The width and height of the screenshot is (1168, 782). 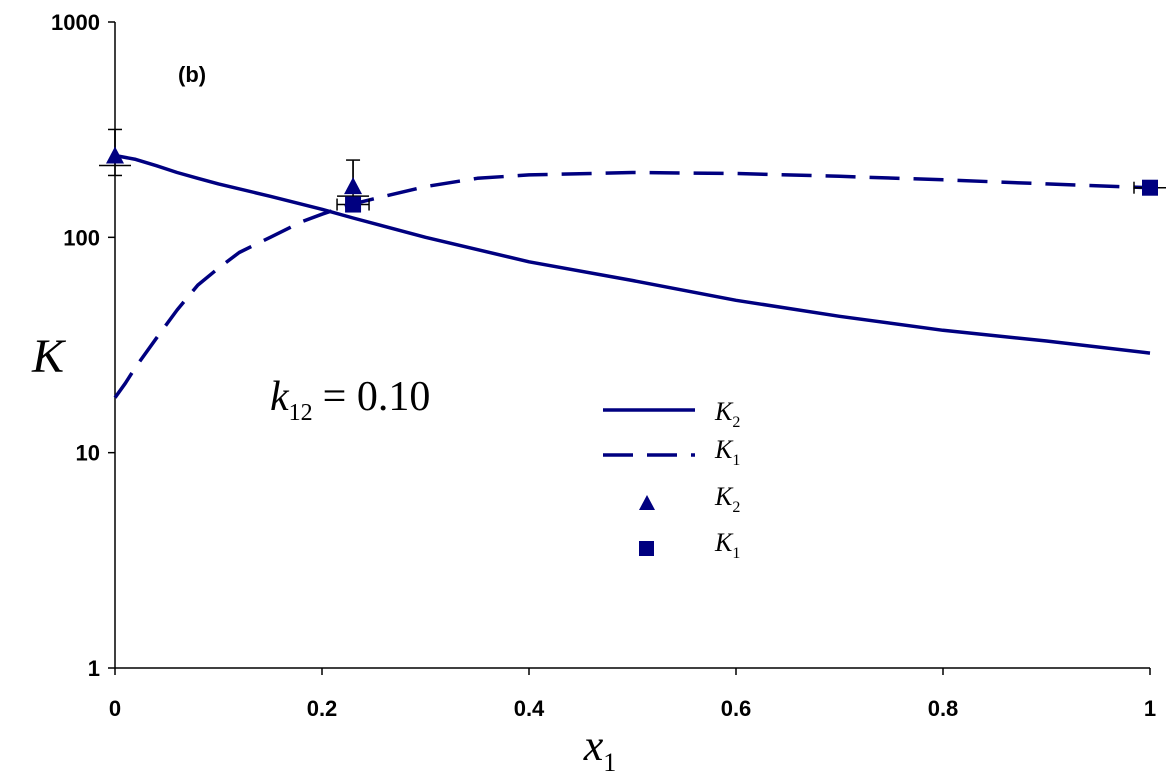 What do you see at coordinates (94, 668) in the screenshot?
I see `y-tick-label: 1` at bounding box center [94, 668].